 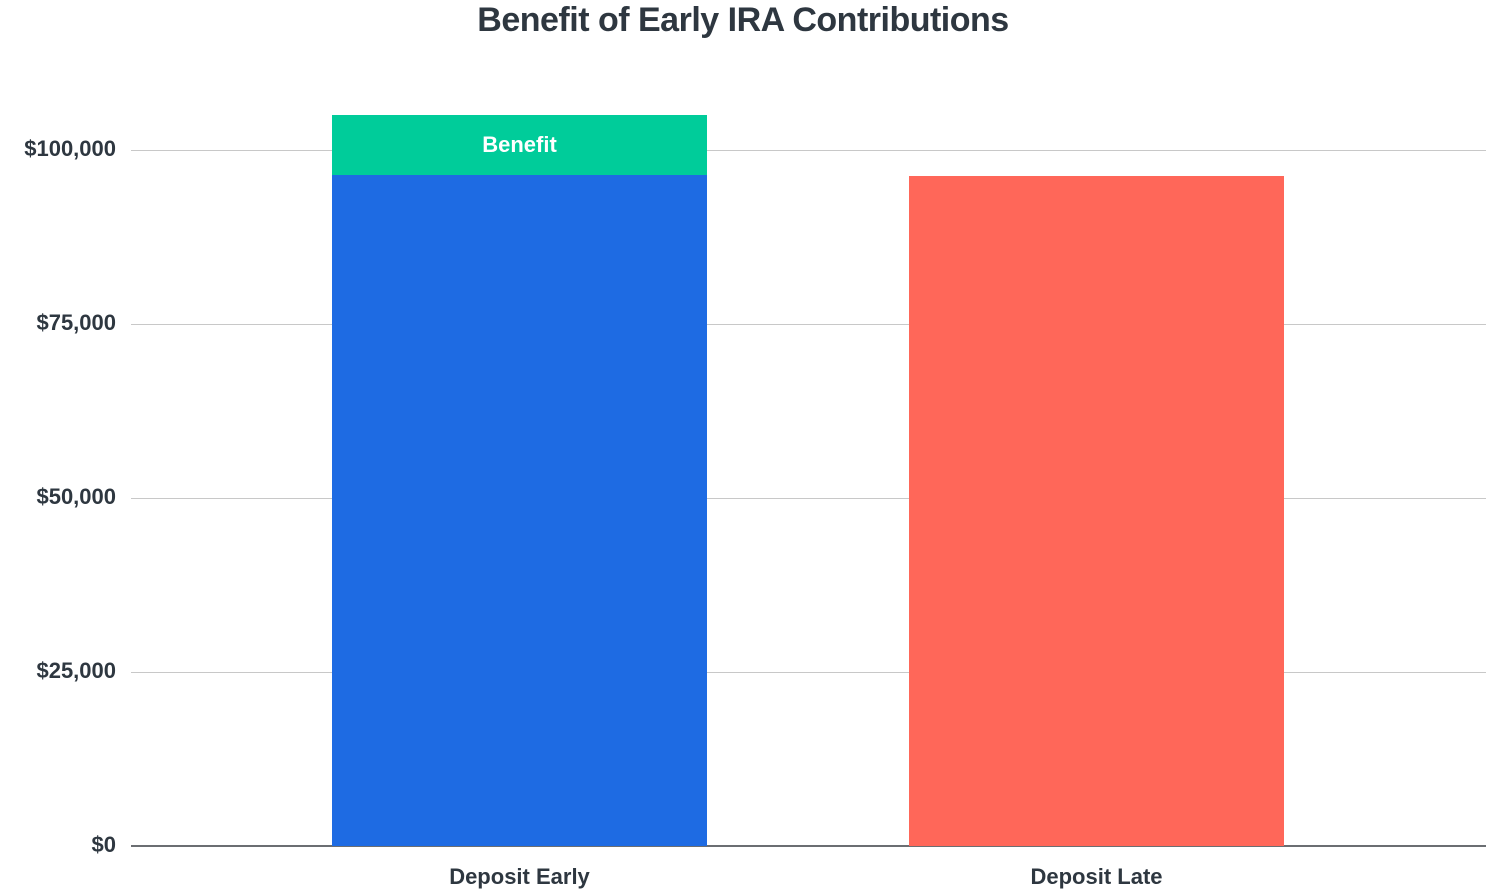 I want to click on y-tick-label: $100,000, so click(x=70, y=148).